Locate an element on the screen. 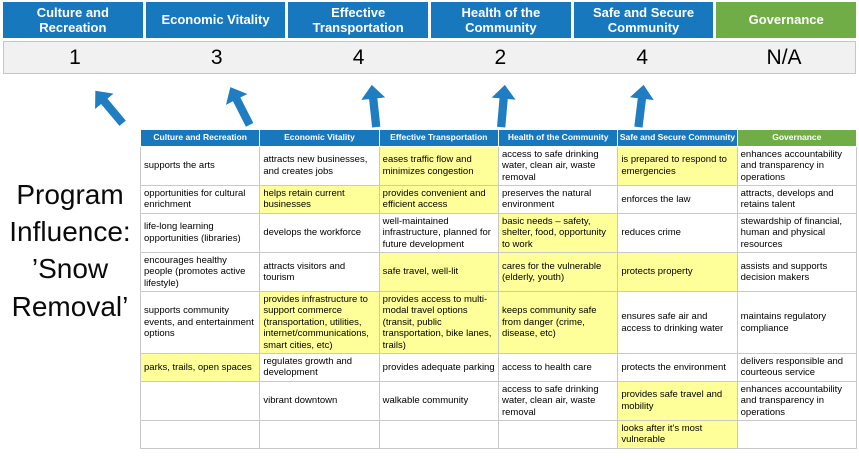 This screenshot has width=859, height=465. matrix-cell: reduces crime is located at coordinates (677, 232).